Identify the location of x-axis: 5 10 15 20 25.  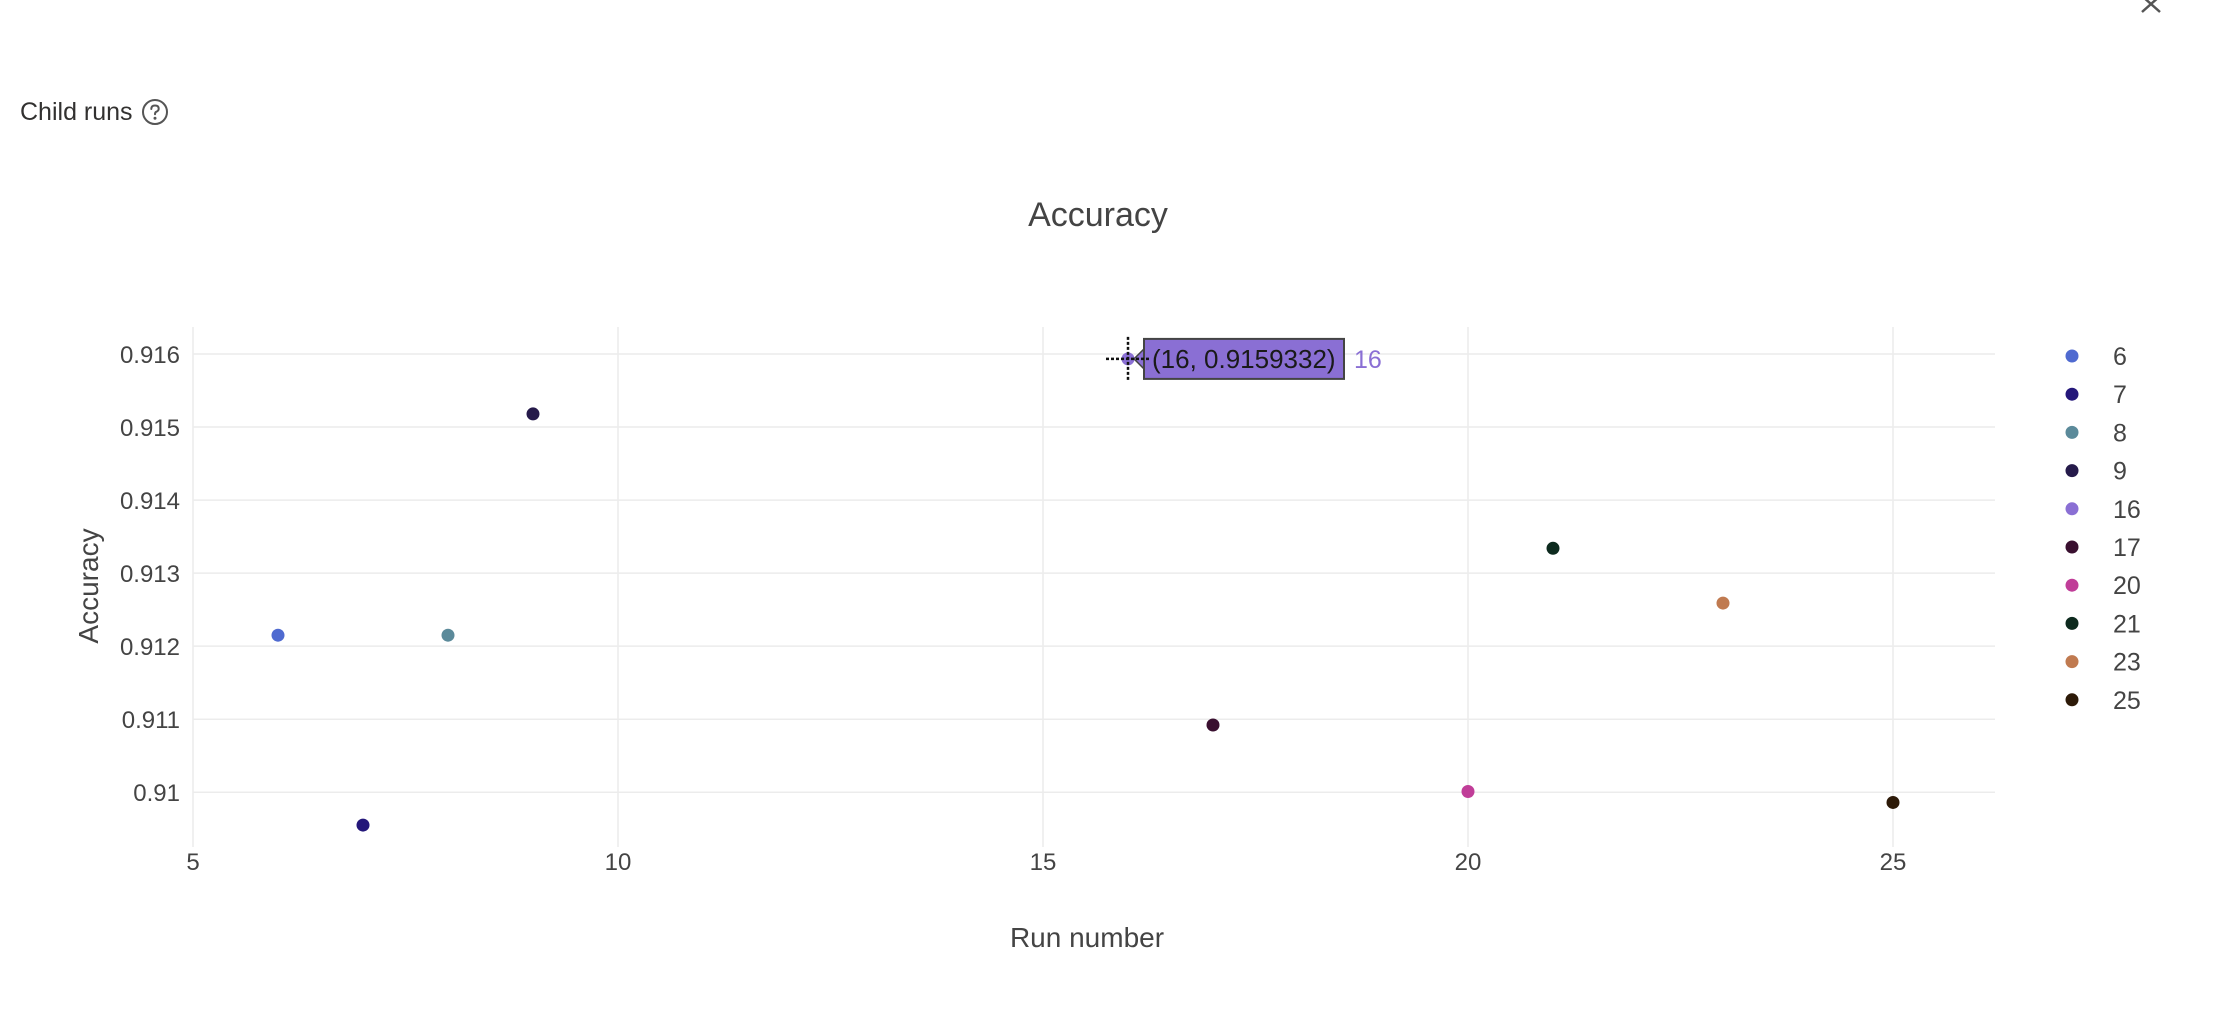
(1046, 862).